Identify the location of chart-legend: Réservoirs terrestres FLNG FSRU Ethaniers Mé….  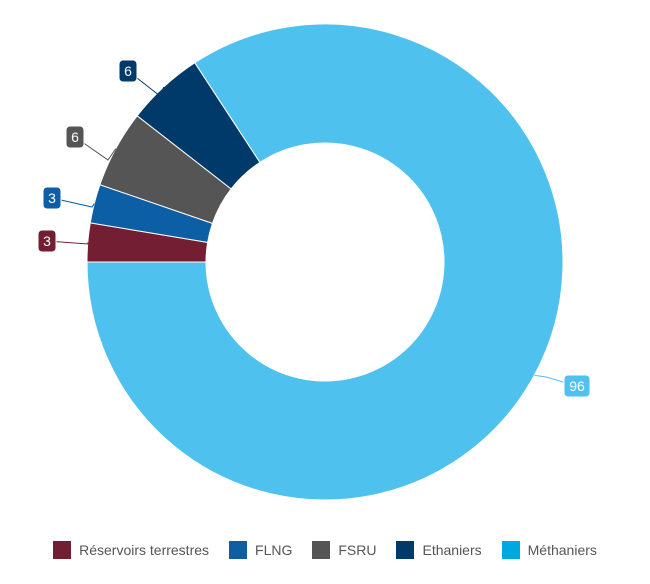
(325, 550).